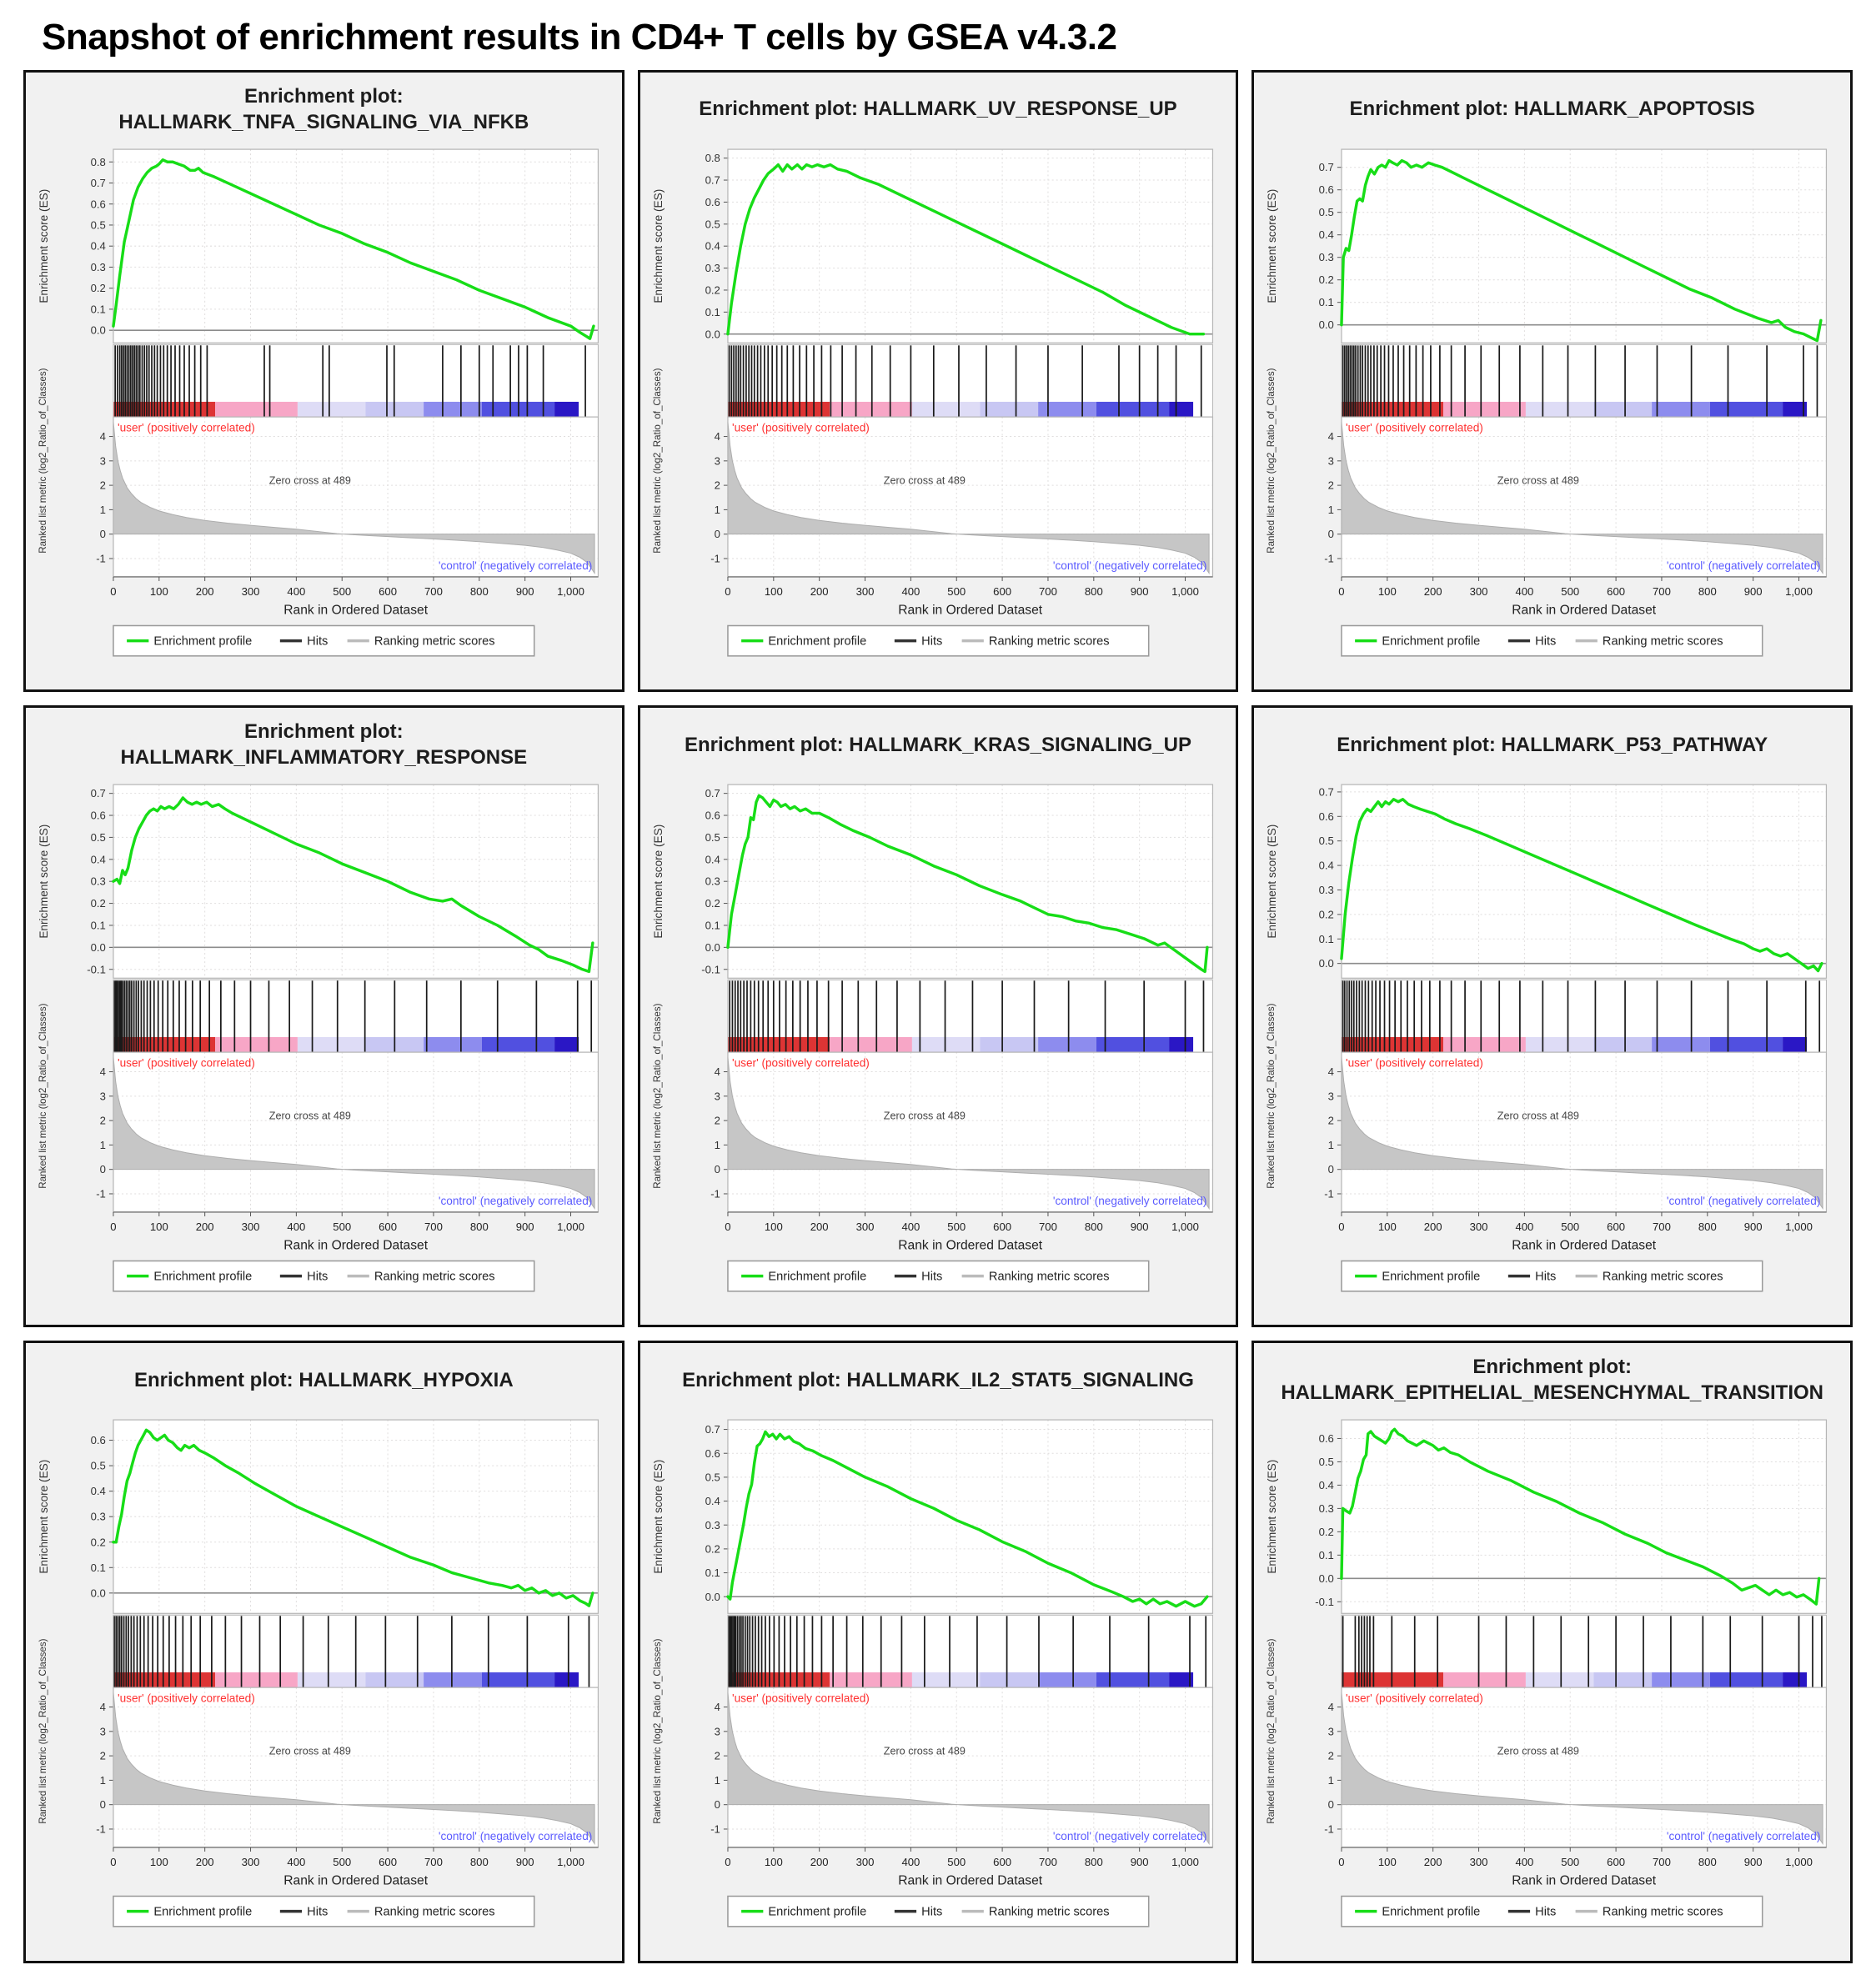 This screenshot has height=1980, width=1876. What do you see at coordinates (388, 1227) in the screenshot?
I see `svg-text: 600` at bounding box center [388, 1227].